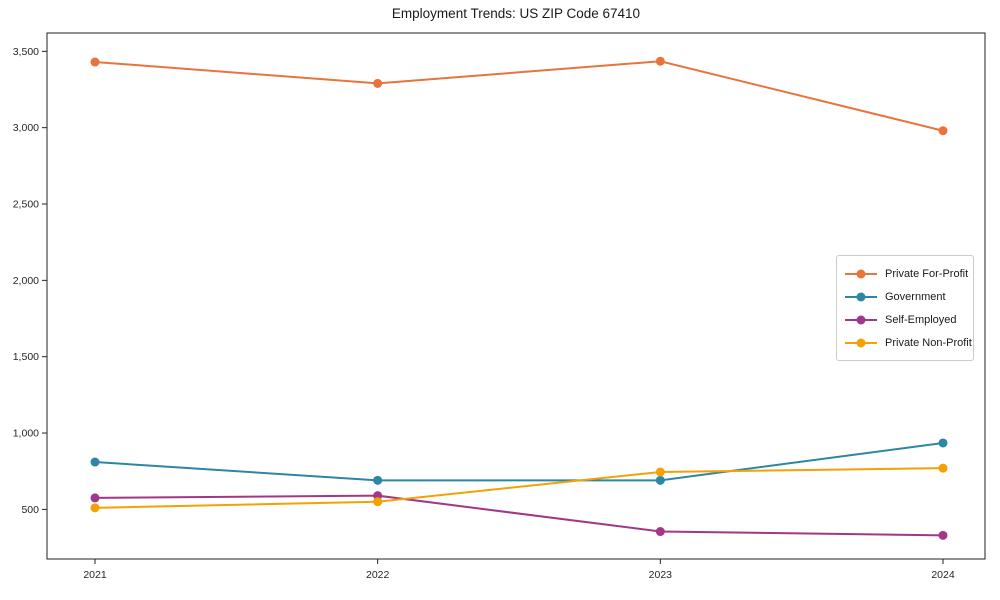 The image size is (1000, 600). What do you see at coordinates (516, 13) in the screenshot?
I see `chart-title: Employment Trends: US ZIP Code 67410` at bounding box center [516, 13].